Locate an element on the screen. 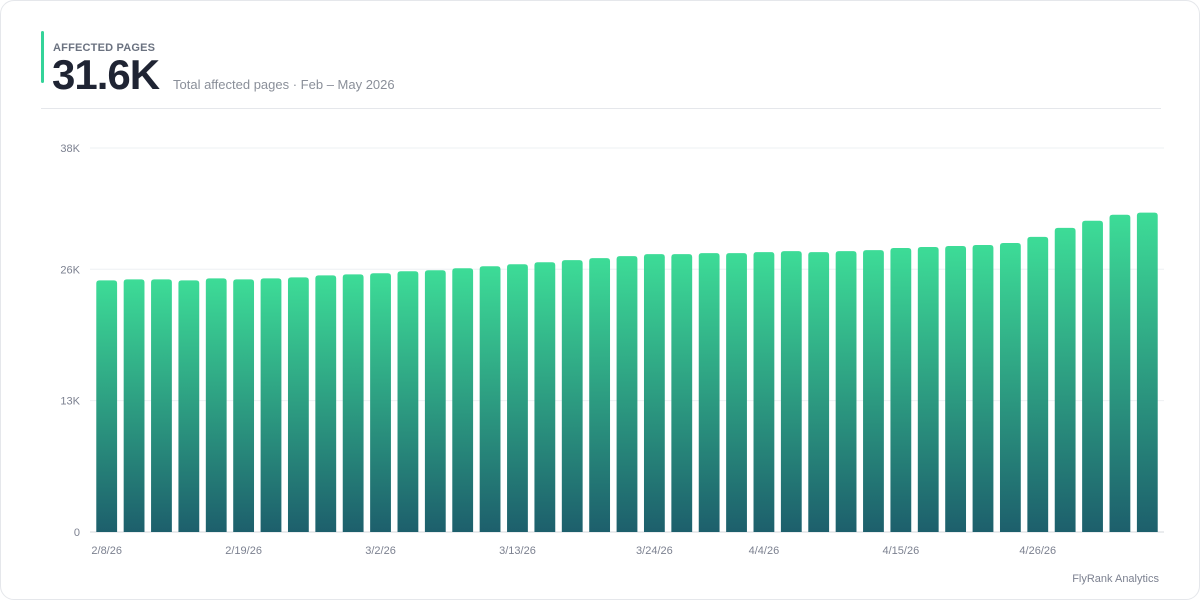 This screenshot has width=1200, height=600. x-tick-label: 3/24/26 is located at coordinates (654, 551).